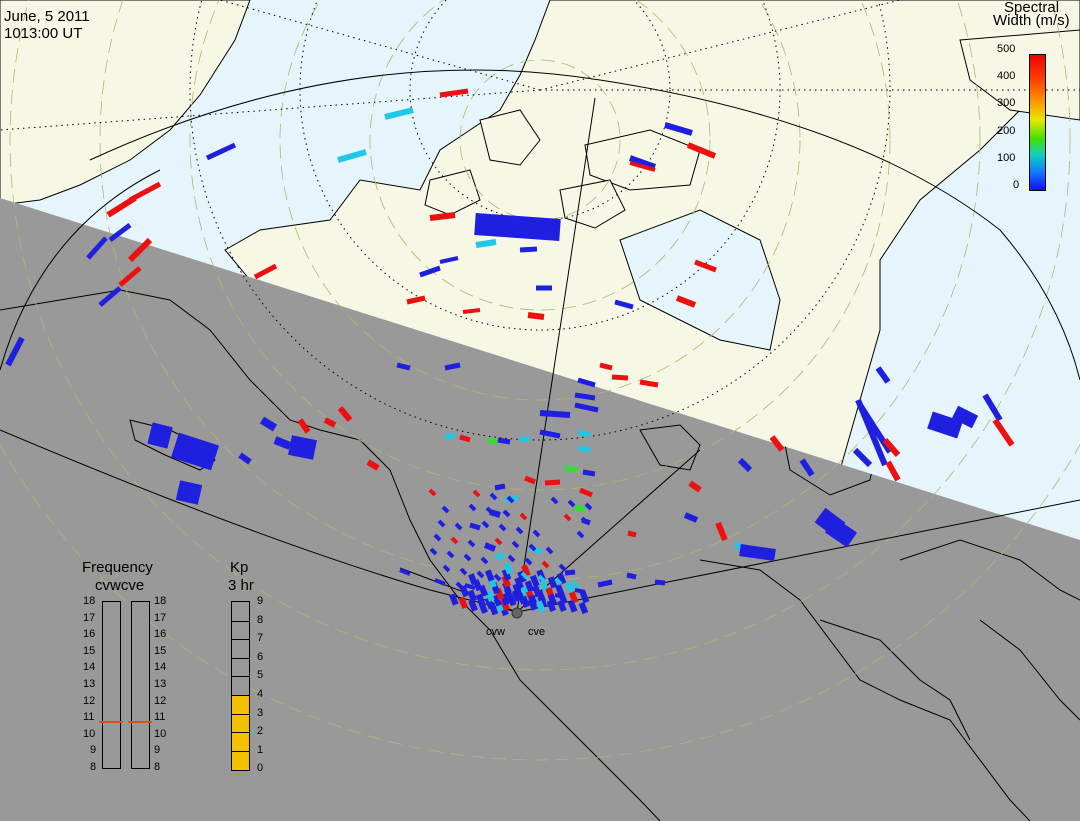  I want to click on kp-tick: 1, so click(260, 749).